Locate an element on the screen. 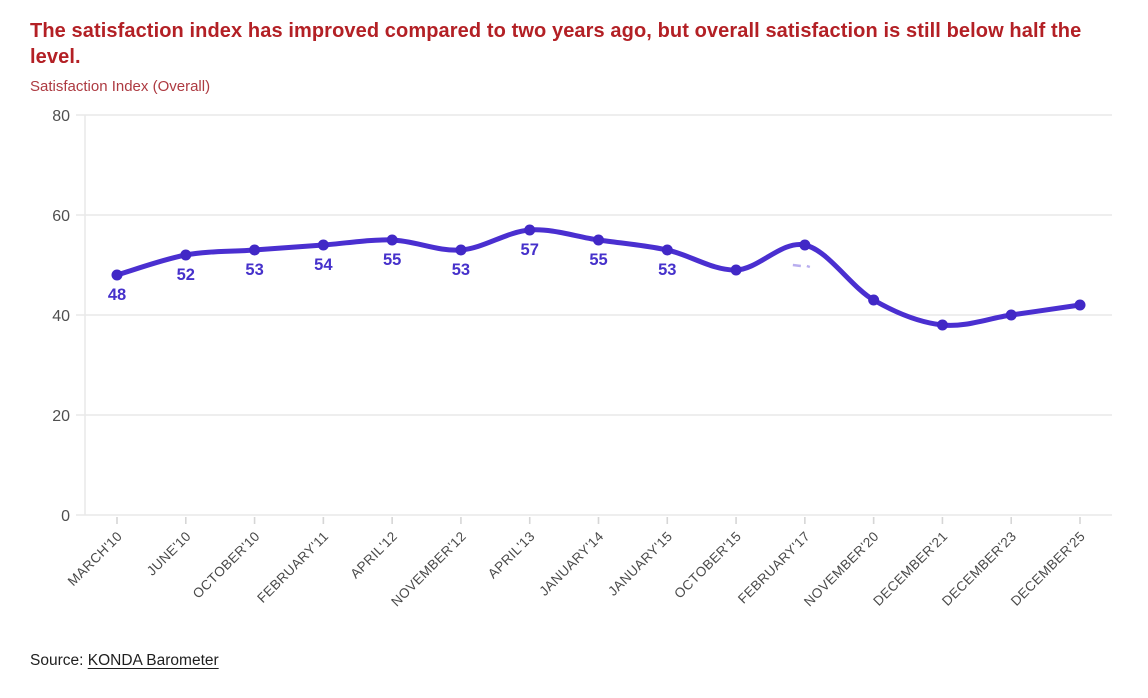  x-axis-category-label: APRIL'13 is located at coordinates (511, 555).